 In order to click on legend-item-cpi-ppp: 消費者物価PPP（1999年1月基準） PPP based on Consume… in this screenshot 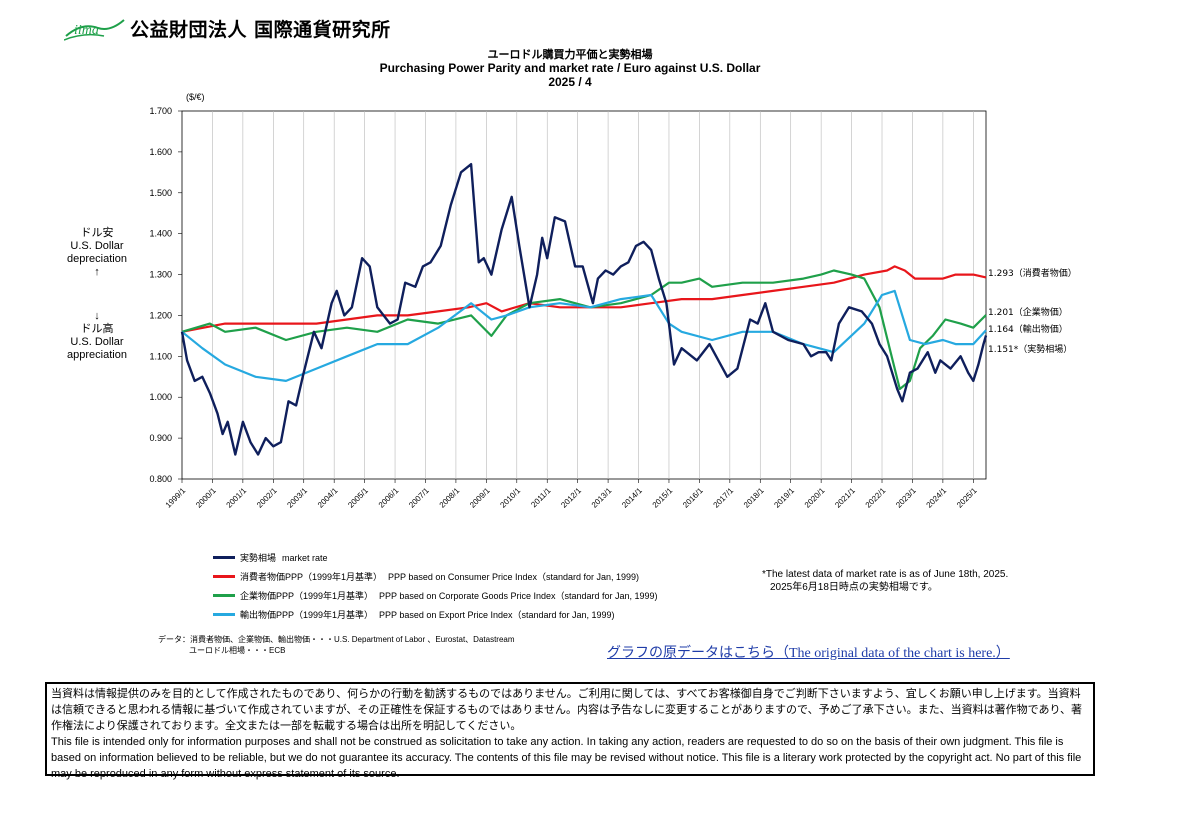, I will do `click(435, 576)`.